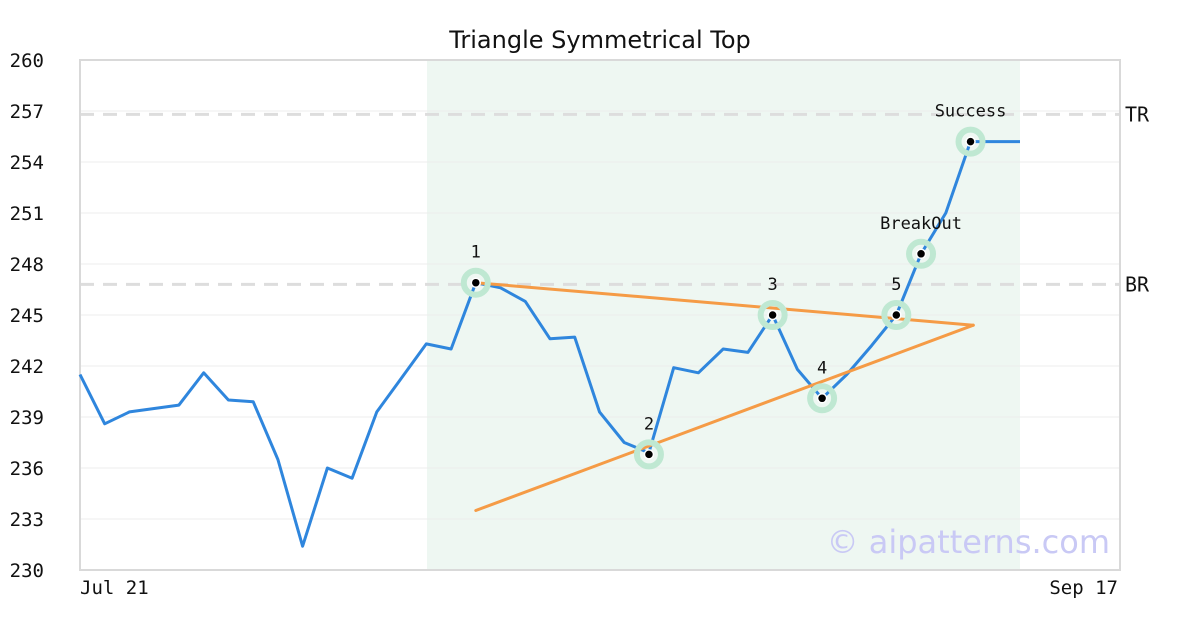 The image size is (1200, 630). What do you see at coordinates (1083, 588) in the screenshot?
I see `x-tick-label: Sep 17` at bounding box center [1083, 588].